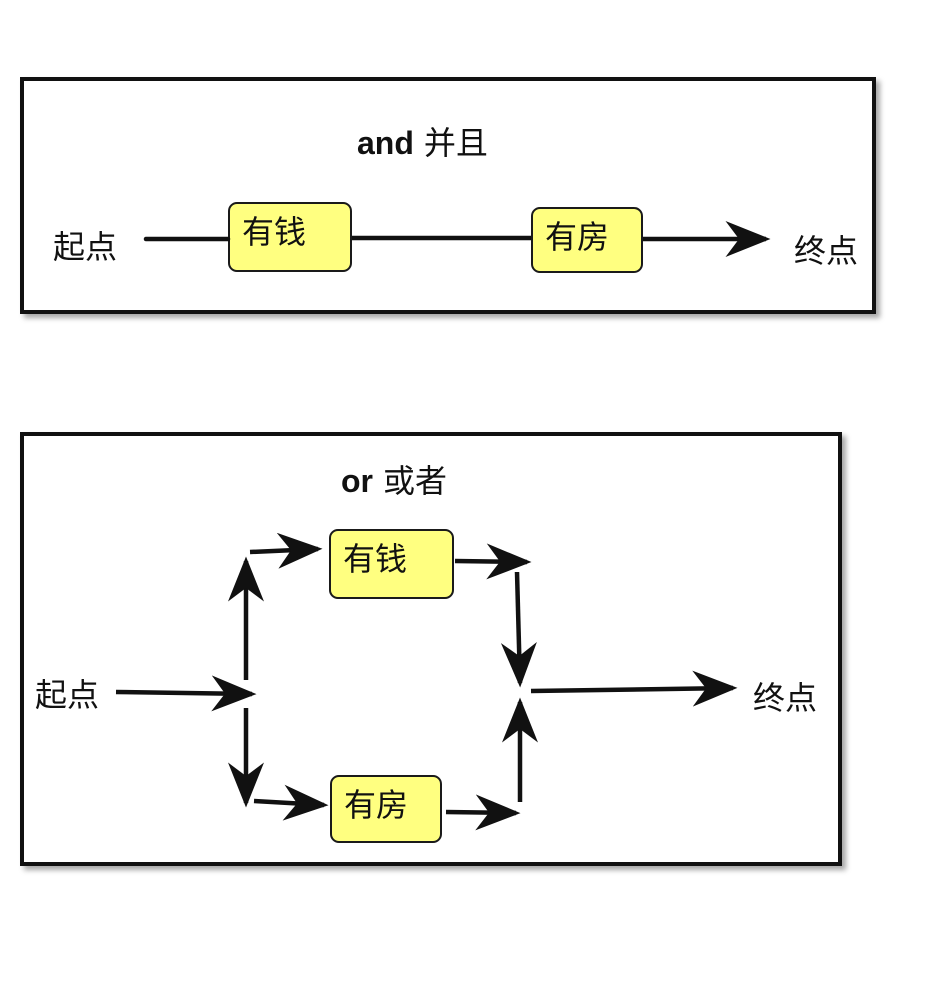  I want to click on or-end-label: 终点, so click(785, 698).